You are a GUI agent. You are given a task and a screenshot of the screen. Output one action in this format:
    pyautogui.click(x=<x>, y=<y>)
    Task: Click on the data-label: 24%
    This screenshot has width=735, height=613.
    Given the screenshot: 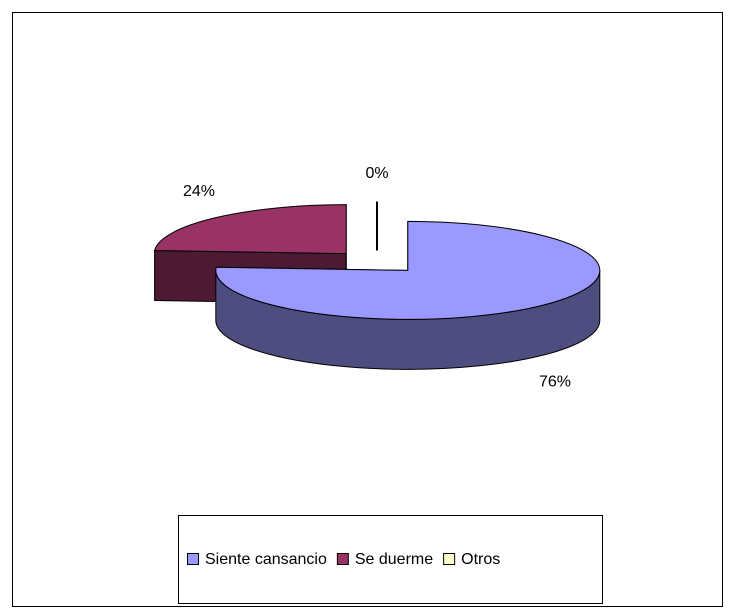 What is the action you would take?
    pyautogui.click(x=199, y=191)
    